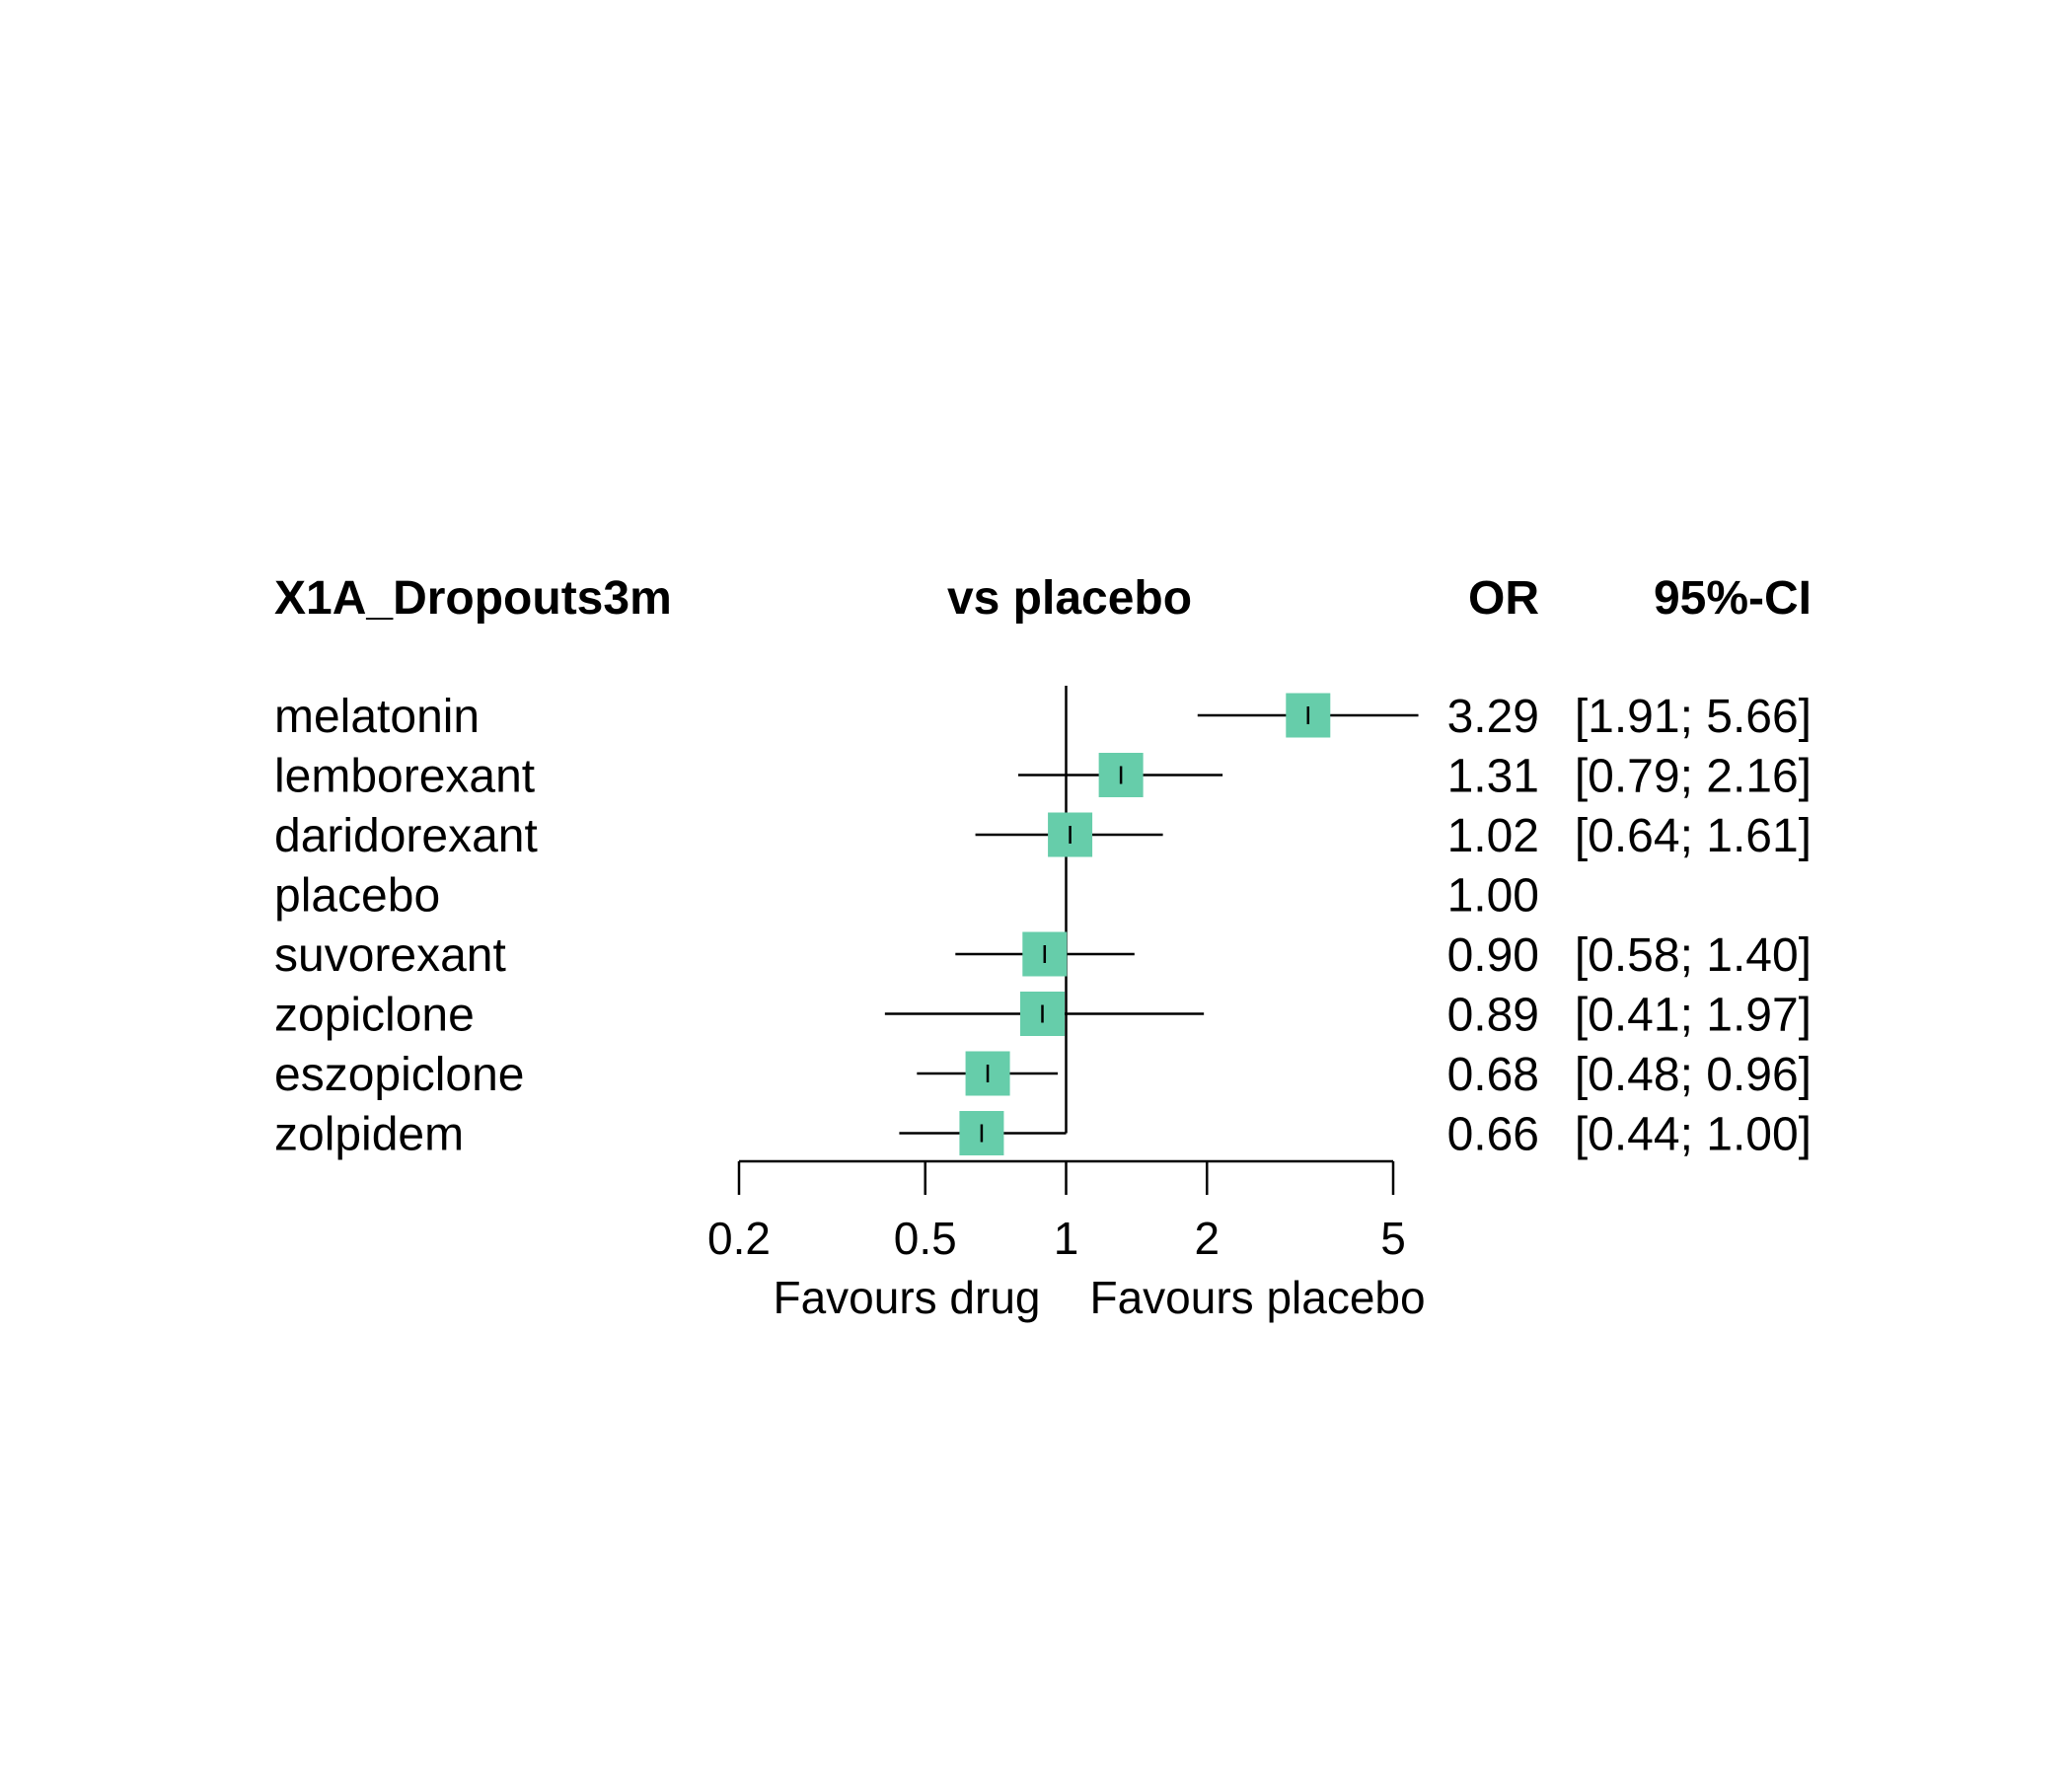  What do you see at coordinates (739, 1239) in the screenshot?
I see `axis-tick-label: 0.2` at bounding box center [739, 1239].